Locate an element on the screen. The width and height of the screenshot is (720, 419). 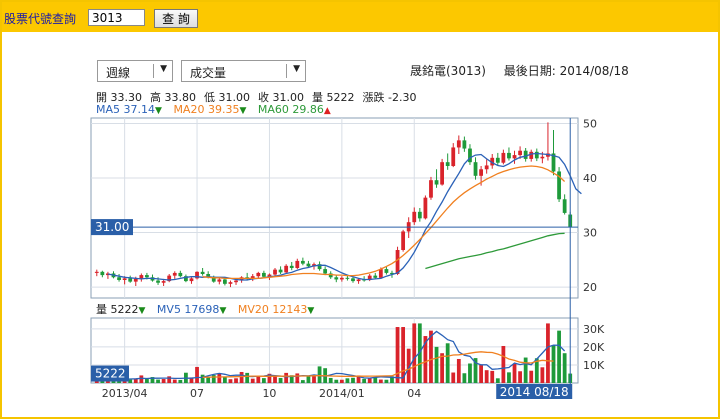
crosshair-date-label: 2014 08/18 is located at coordinates (534, 392).